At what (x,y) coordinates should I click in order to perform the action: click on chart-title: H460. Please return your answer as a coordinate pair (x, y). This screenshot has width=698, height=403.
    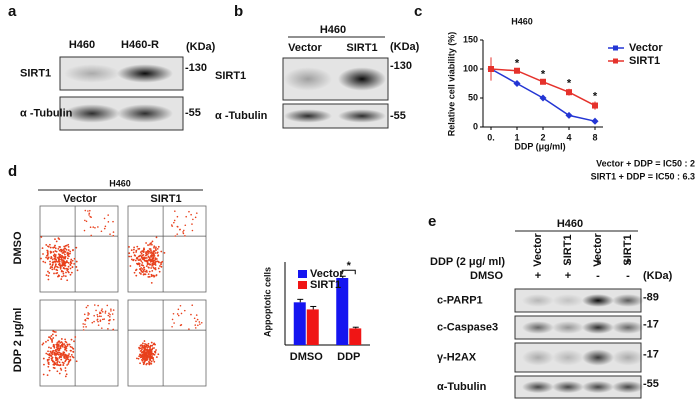
    Looking at the image, I should click on (522, 21).